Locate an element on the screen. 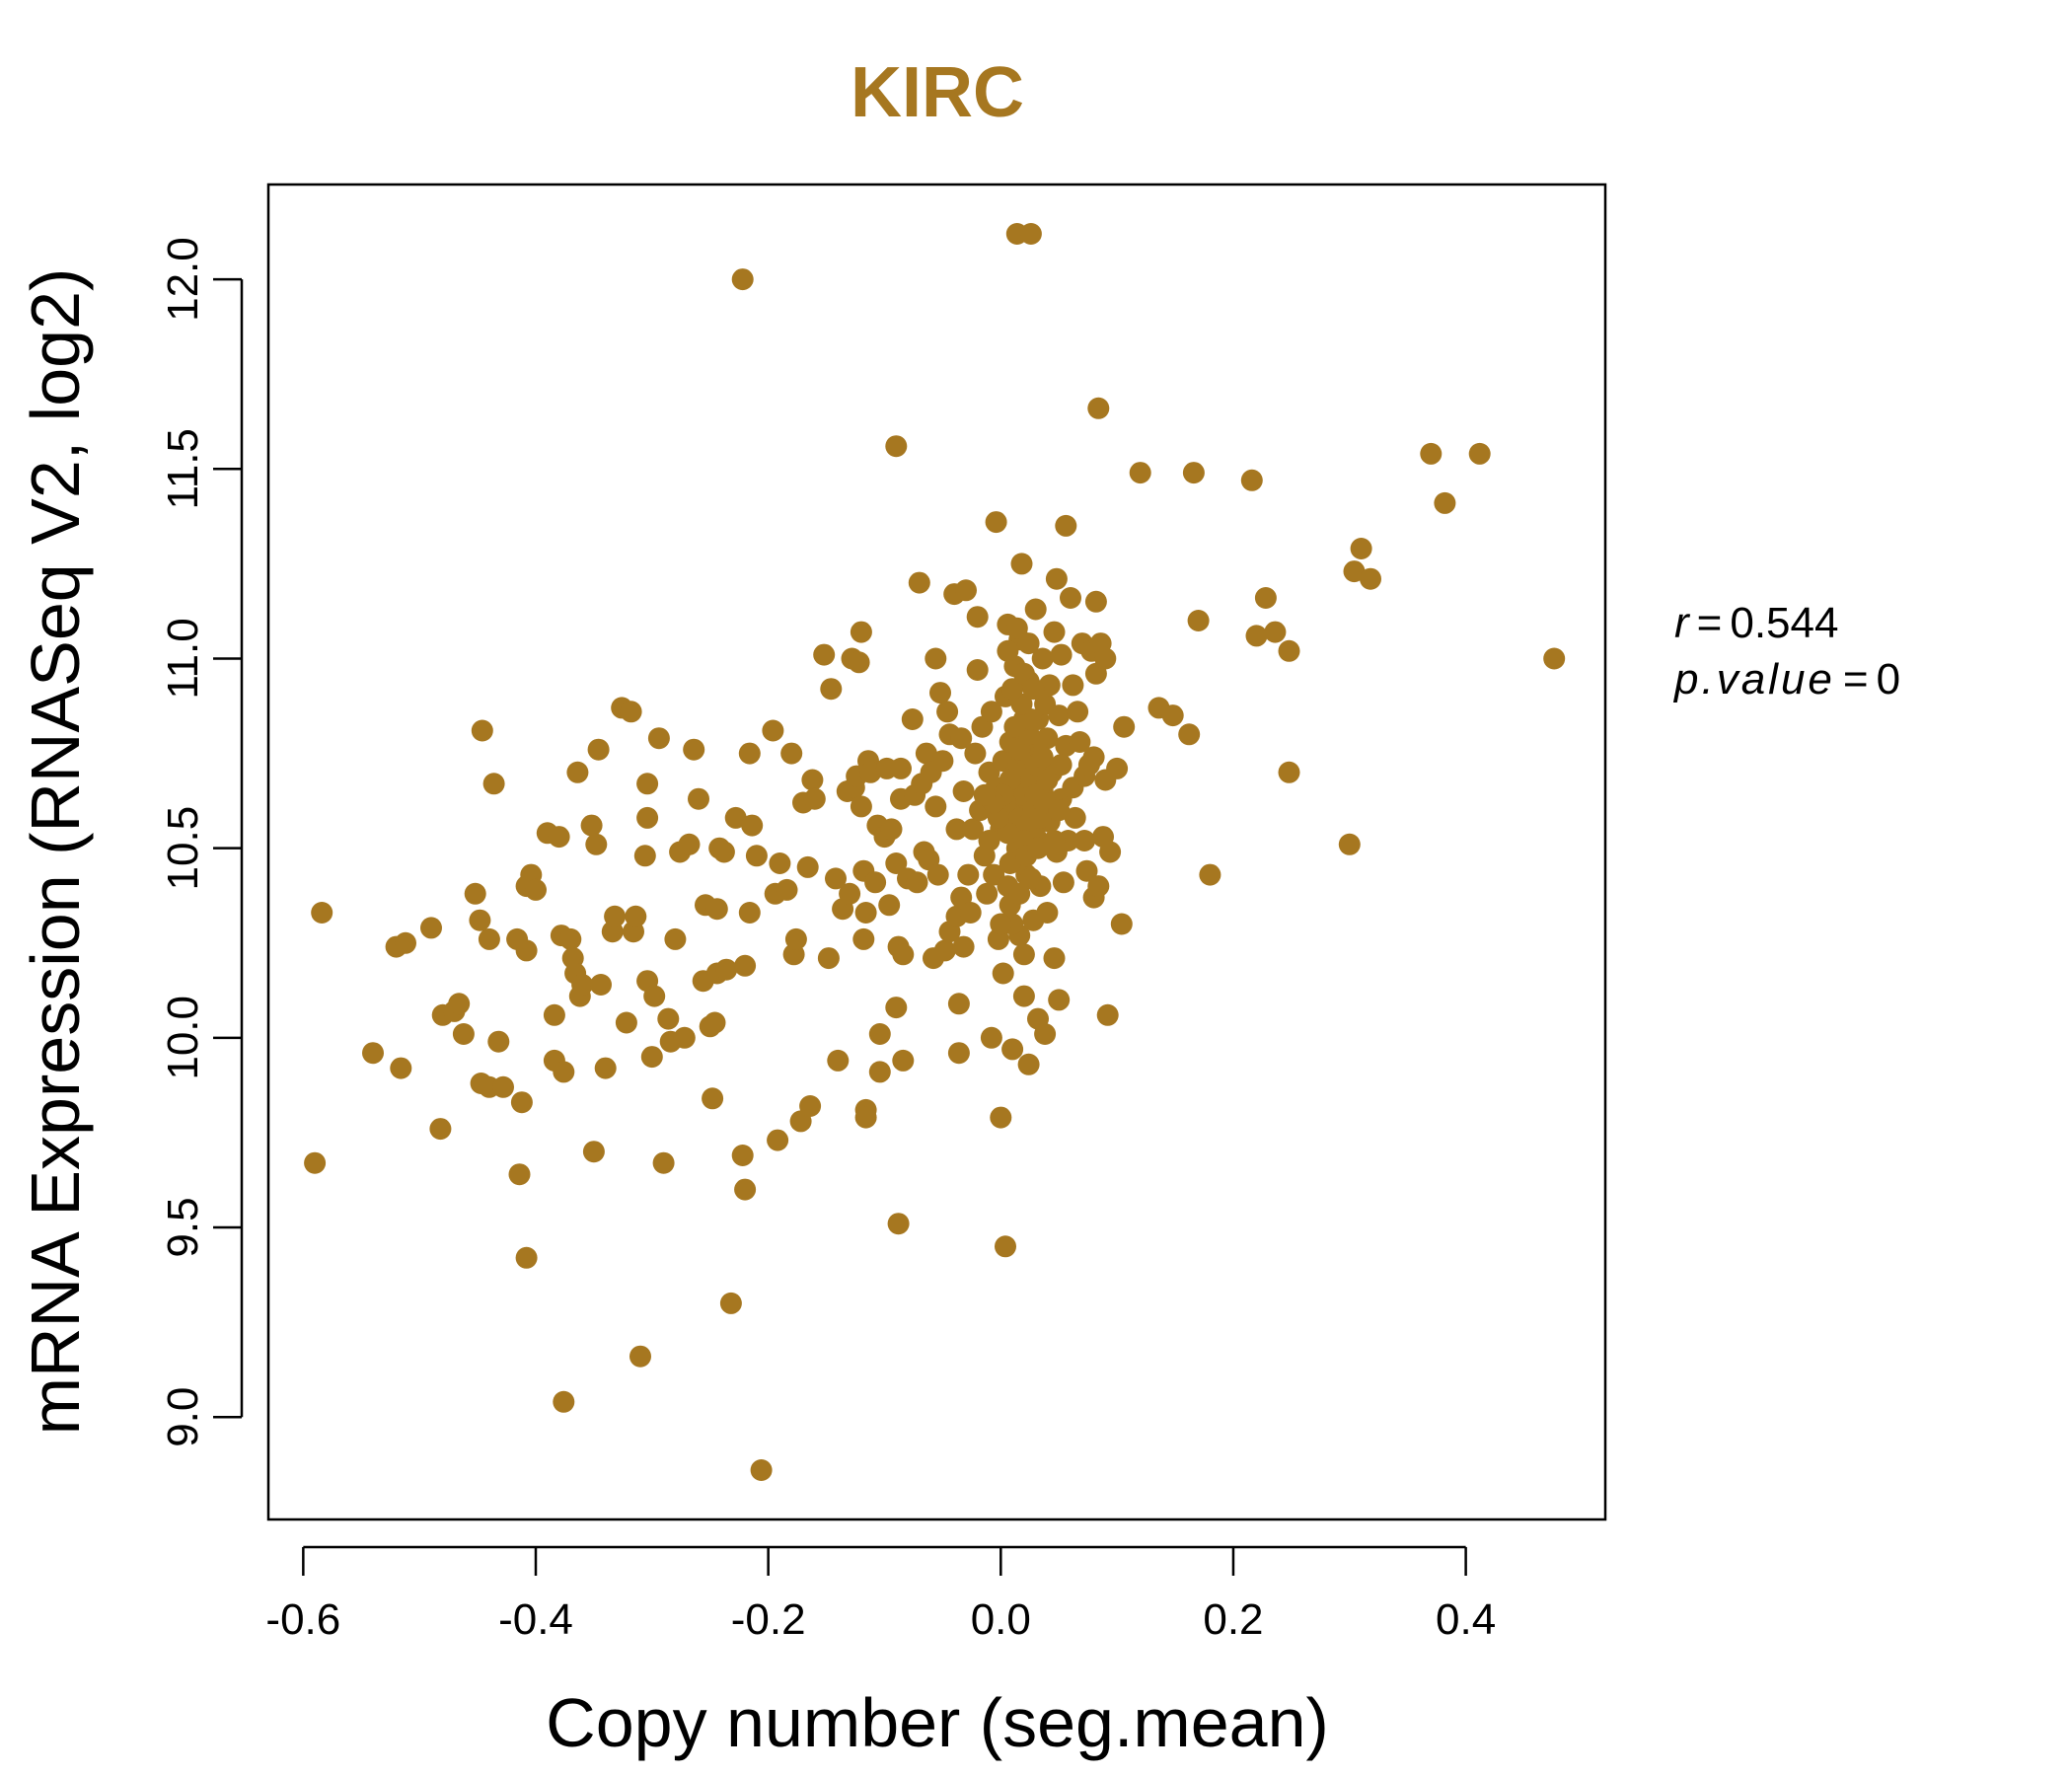 Image resolution: width=2072 pixels, height=1776 pixels. x-axis-label: Copy number (seg.mean) is located at coordinates (938, 1722).